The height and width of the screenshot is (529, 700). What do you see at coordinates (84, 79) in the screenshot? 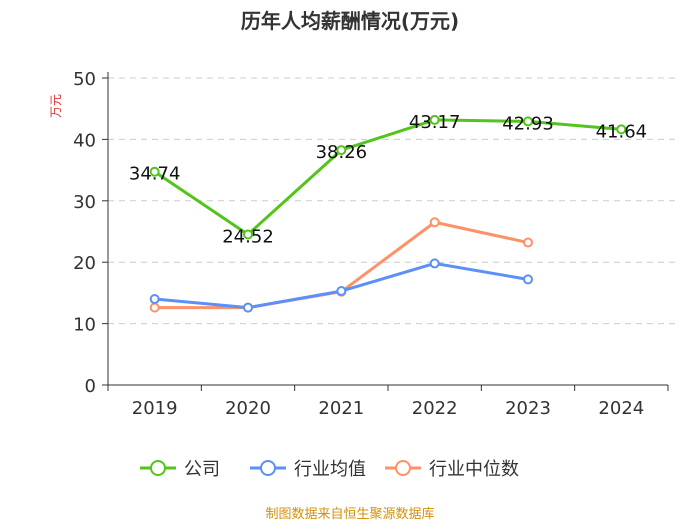
I see `y-tick-label: 50` at bounding box center [84, 79].